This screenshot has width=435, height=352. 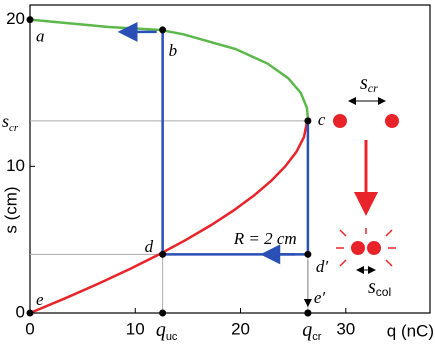 What do you see at coordinates (14, 127) in the screenshot?
I see `y-mark-sub: cr` at bounding box center [14, 127].